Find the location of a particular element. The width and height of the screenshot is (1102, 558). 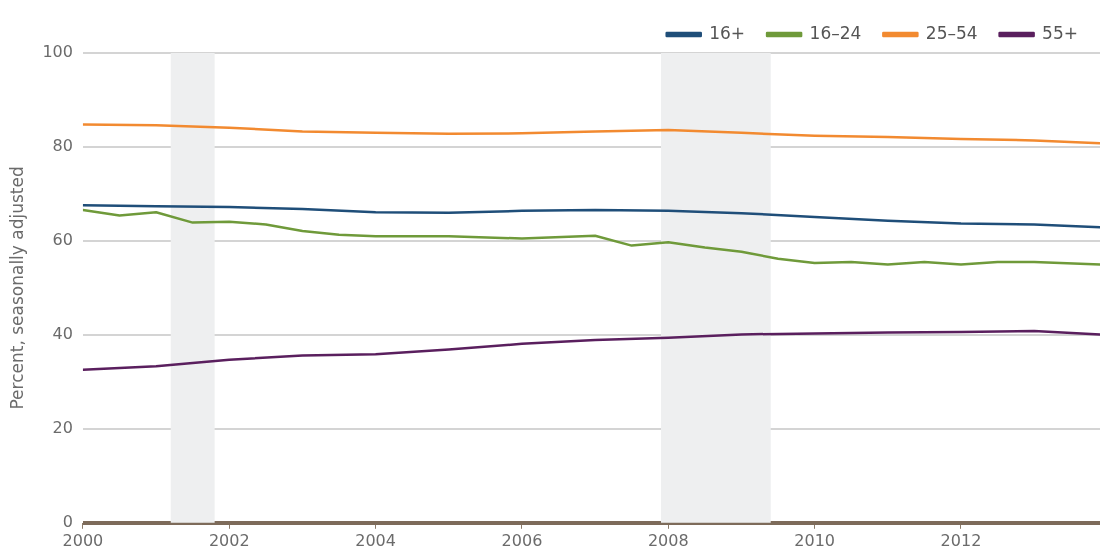

legend-label: 25–54 is located at coordinates (951, 32).